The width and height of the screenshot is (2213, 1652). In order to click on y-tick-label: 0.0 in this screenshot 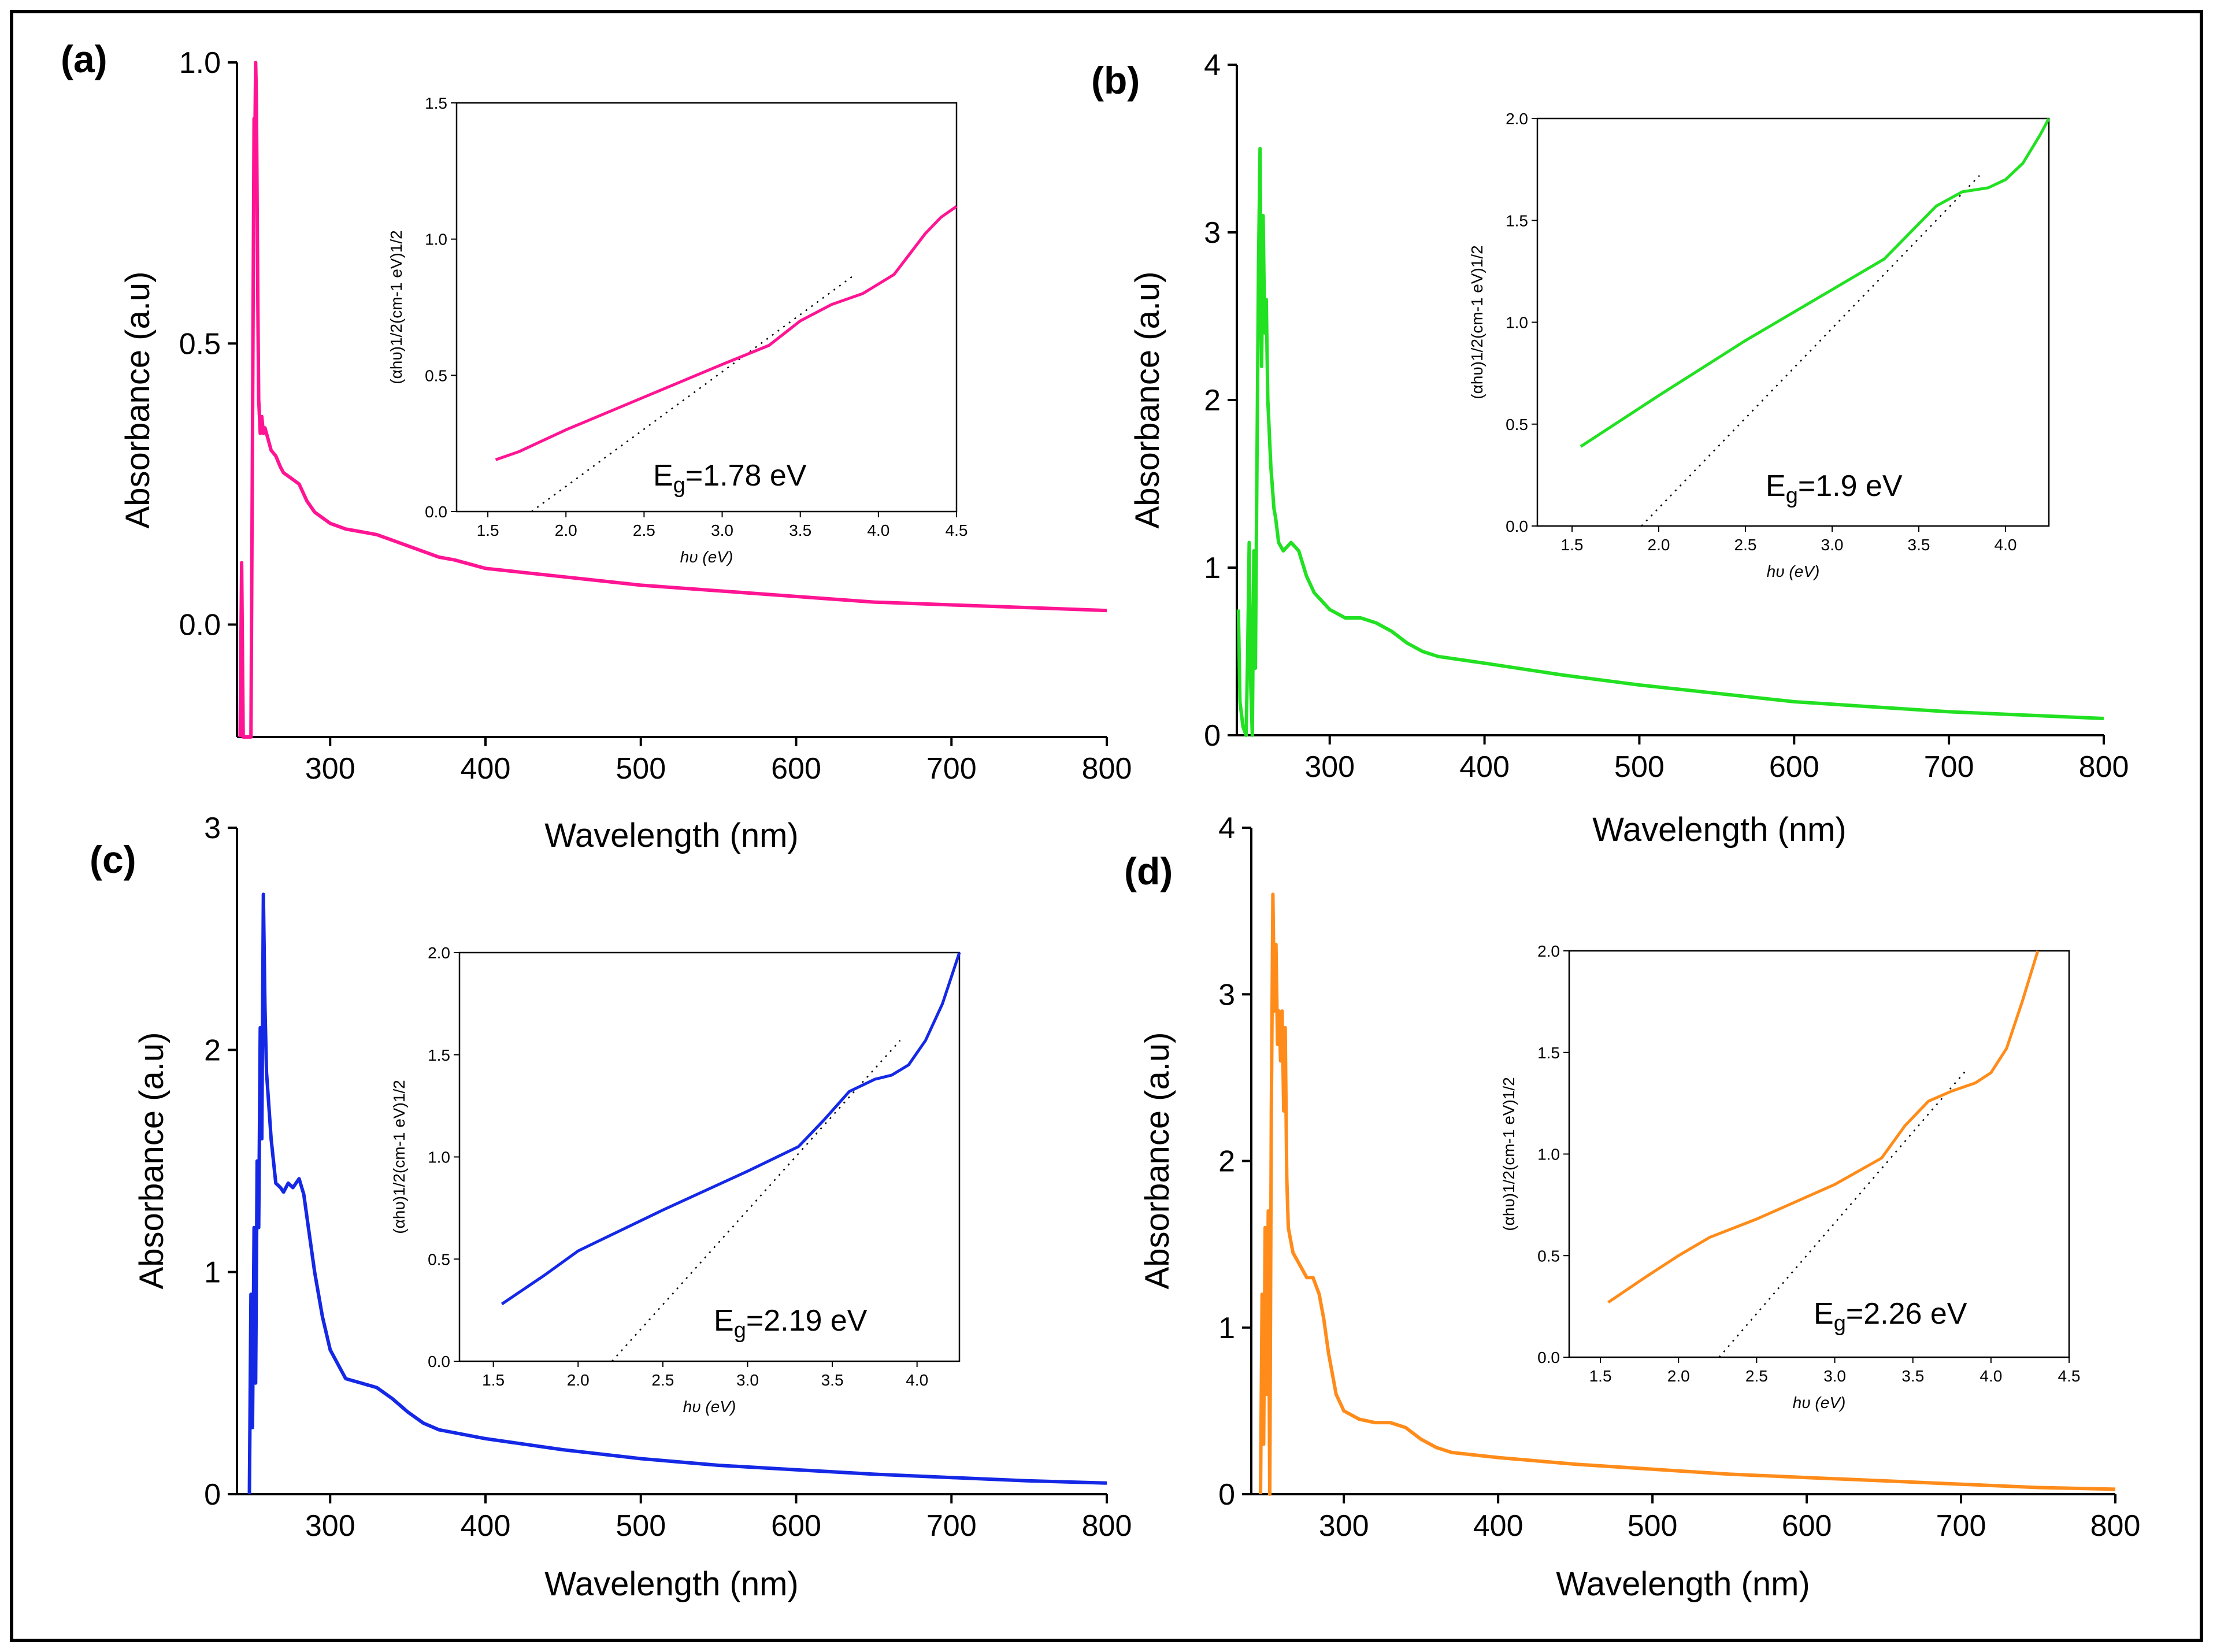, I will do `click(200, 625)`.